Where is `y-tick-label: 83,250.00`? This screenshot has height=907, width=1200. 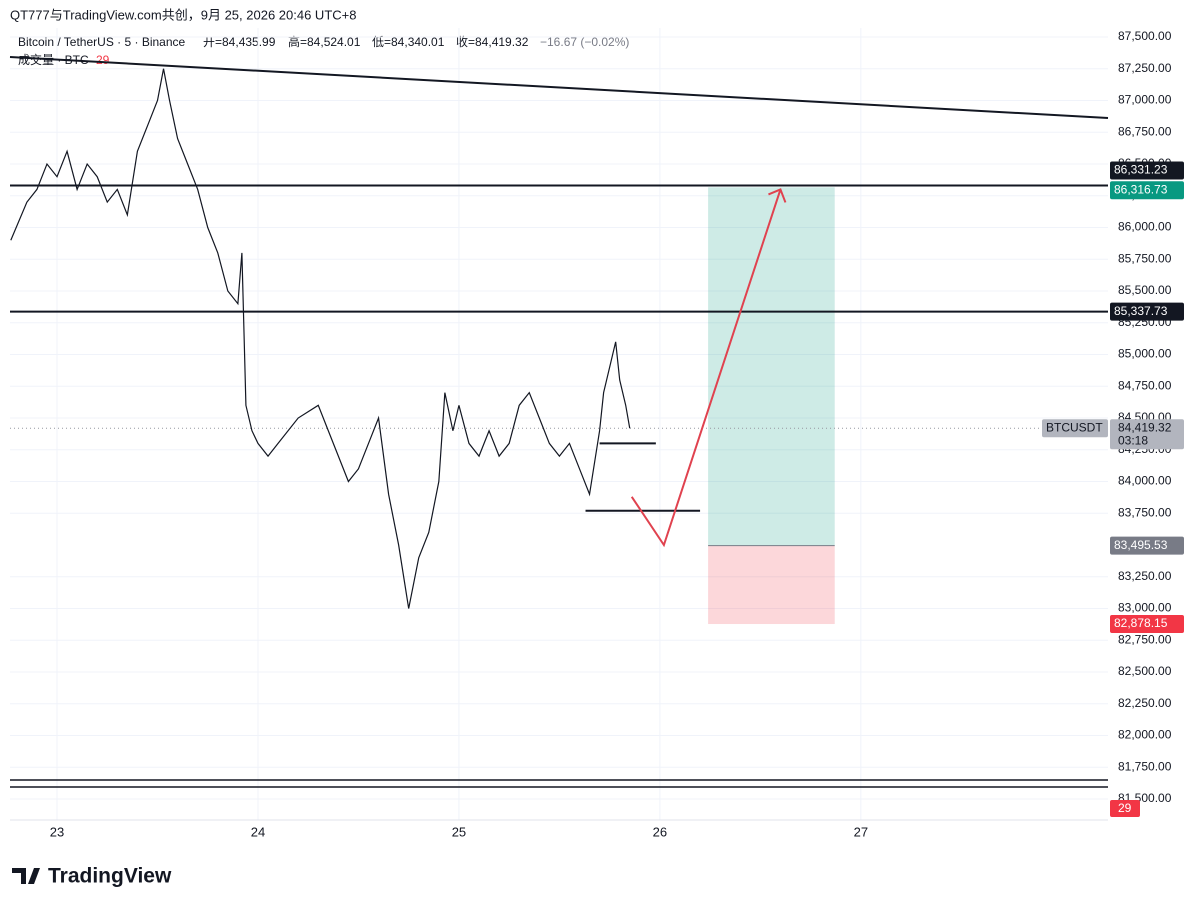
y-tick-label: 83,250.00 is located at coordinates (1145, 576).